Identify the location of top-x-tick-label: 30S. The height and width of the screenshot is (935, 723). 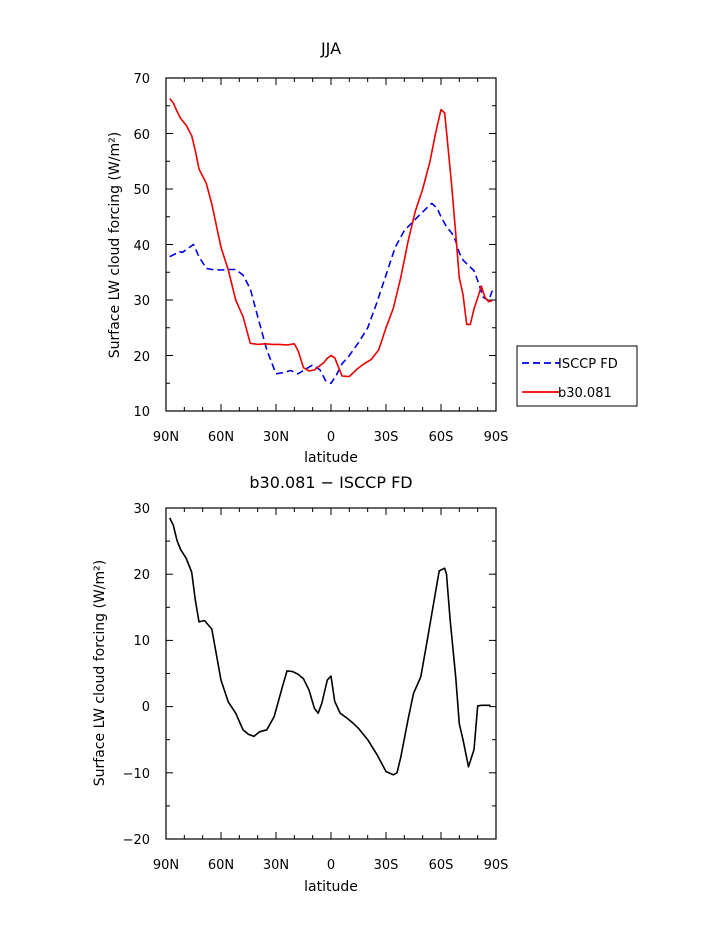
(386, 437).